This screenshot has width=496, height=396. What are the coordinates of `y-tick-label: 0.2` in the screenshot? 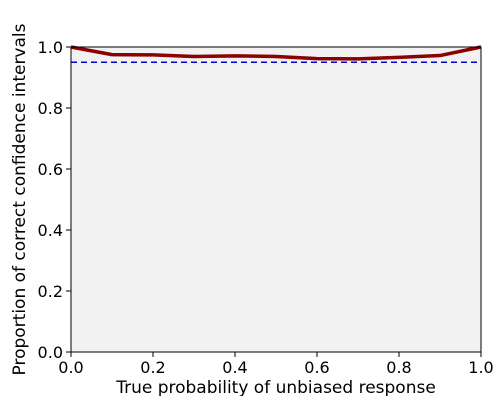 It's located at (50, 291).